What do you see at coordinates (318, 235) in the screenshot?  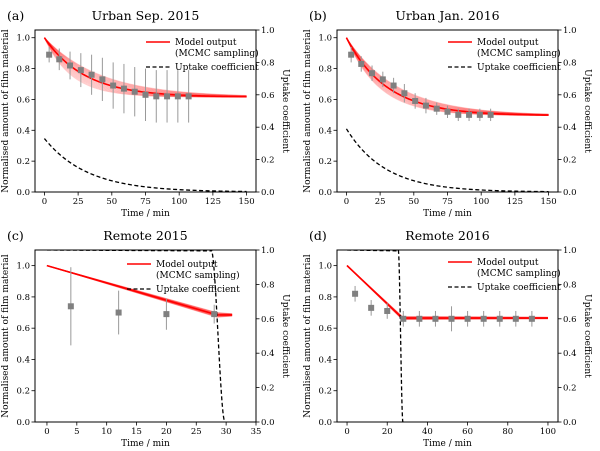 I see `panel-label: (d)` at bounding box center [318, 235].